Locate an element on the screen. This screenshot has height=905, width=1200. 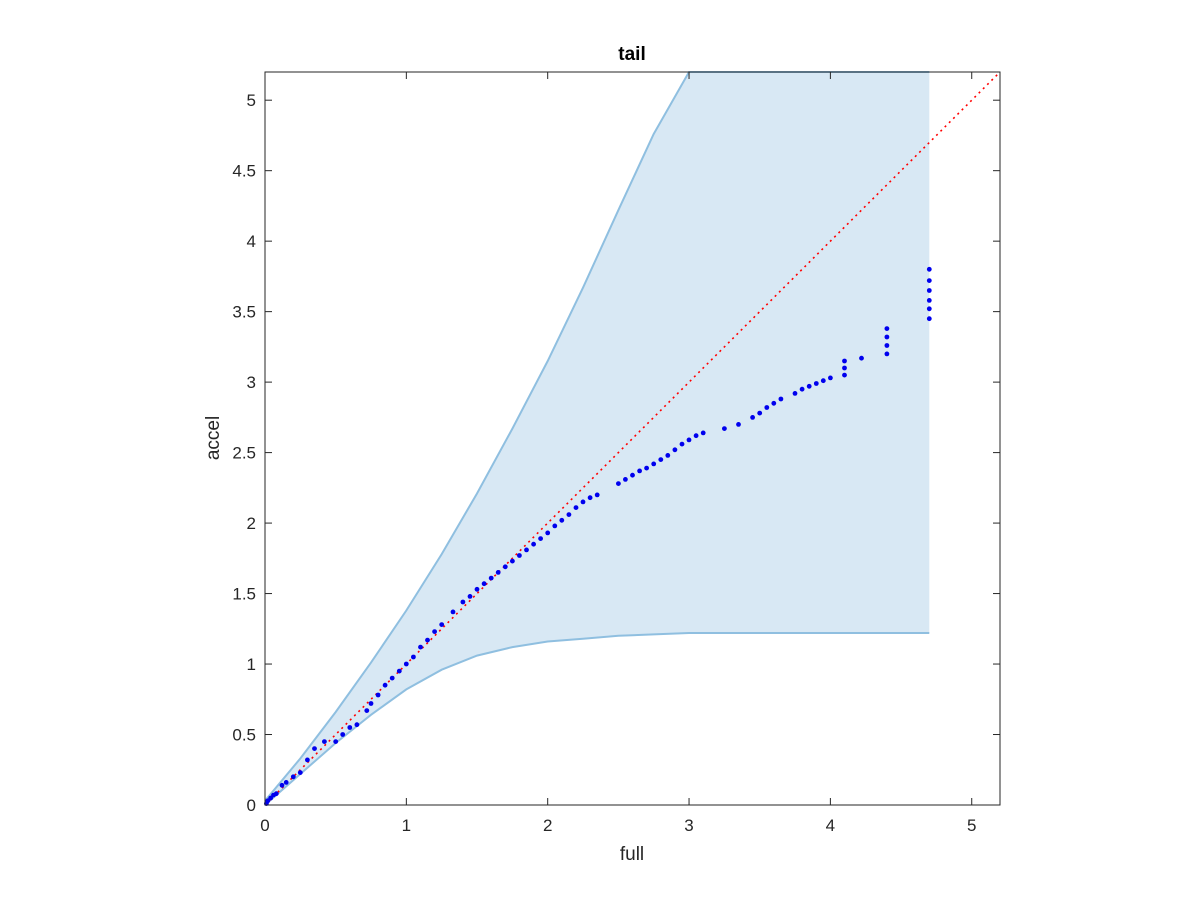
y-tick-label: 2 is located at coordinates (251, 523).